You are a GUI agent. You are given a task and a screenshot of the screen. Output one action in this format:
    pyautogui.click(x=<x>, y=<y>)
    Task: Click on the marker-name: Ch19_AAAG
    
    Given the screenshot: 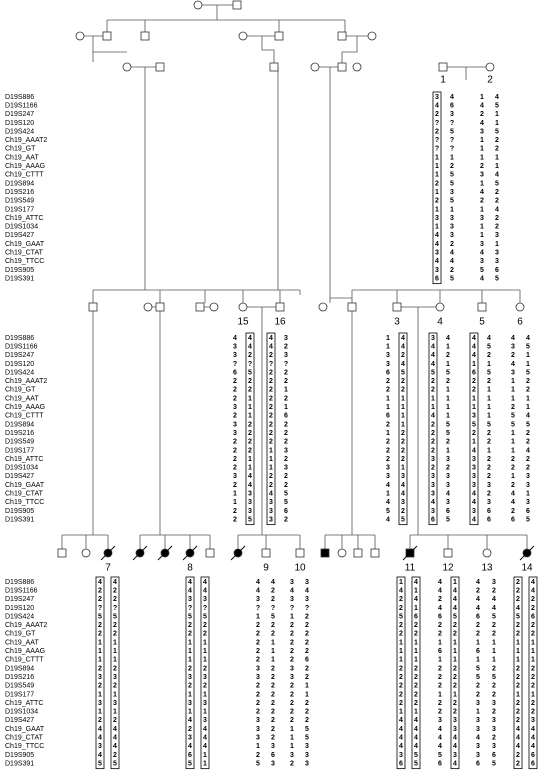 What is the action you would take?
    pyautogui.click(x=25, y=166)
    